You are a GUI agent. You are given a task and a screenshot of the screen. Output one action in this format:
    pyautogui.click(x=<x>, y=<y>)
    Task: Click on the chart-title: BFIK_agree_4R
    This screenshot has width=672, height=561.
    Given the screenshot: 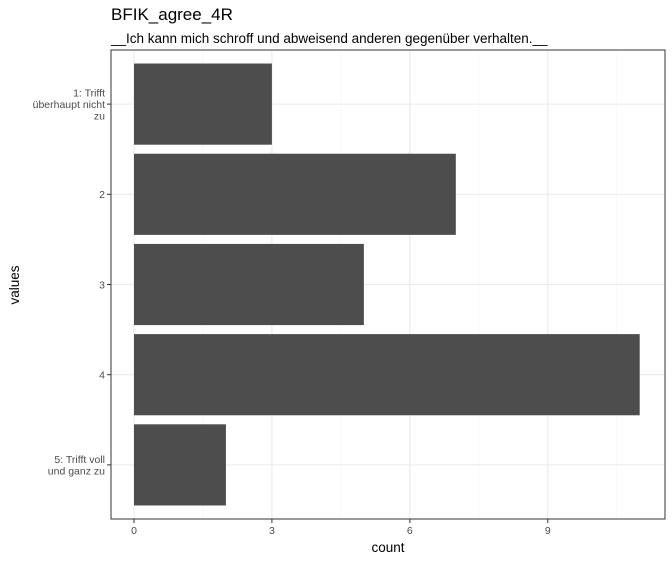 What is the action you would take?
    pyautogui.click(x=172, y=14)
    